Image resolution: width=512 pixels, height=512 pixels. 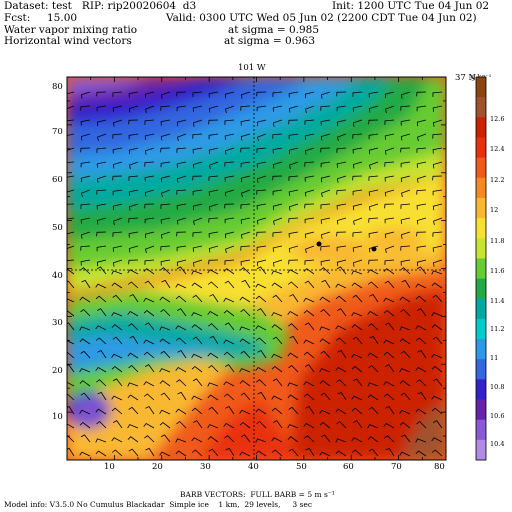 I want to click on y-tick-label: 10, so click(x=57, y=417).